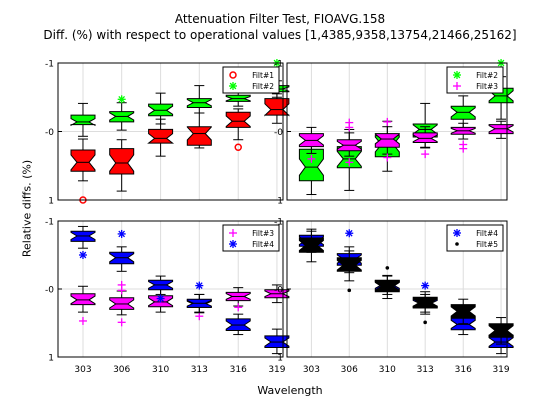 The width and height of the screenshot is (560, 420). What do you see at coordinates (180, 148) in the screenshot?
I see `series-Filt1-boxes` at bounding box center [180, 148].